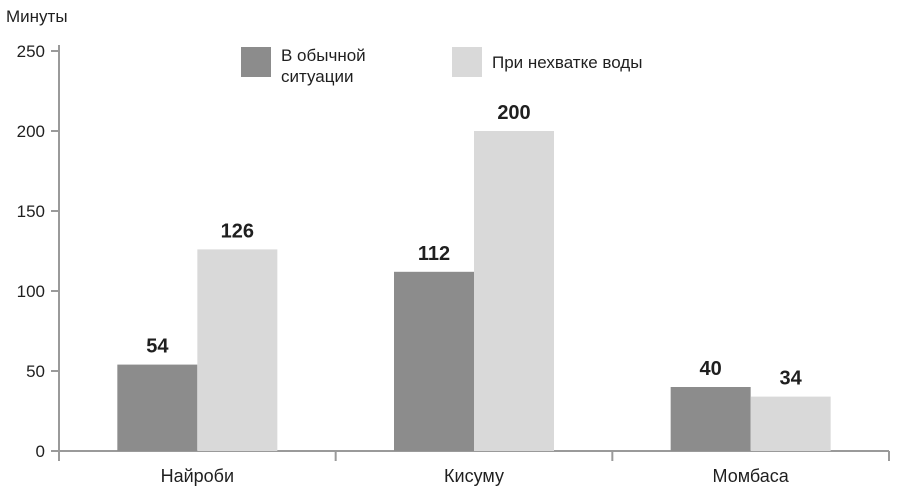 The height and width of the screenshot is (492, 900). I want to click on x-category-label: Найроби, so click(197, 476).